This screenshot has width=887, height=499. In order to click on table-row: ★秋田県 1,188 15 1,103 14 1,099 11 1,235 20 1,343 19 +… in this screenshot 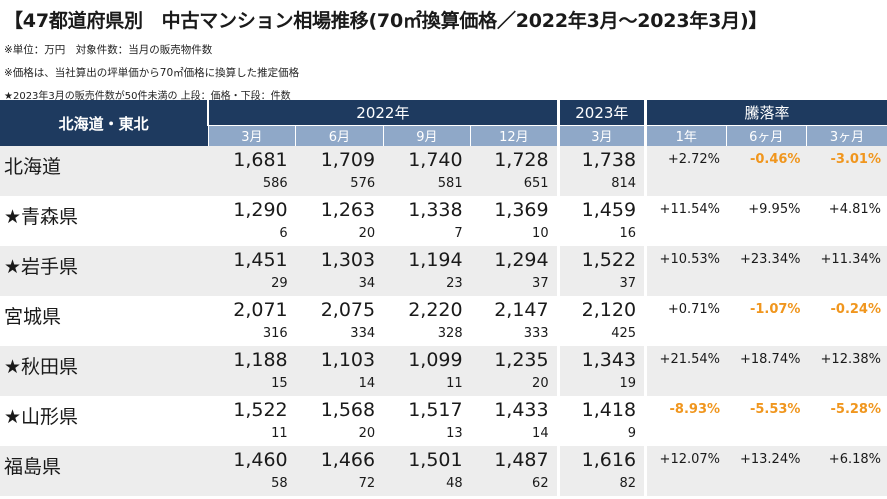, I will do `click(443, 371)`.